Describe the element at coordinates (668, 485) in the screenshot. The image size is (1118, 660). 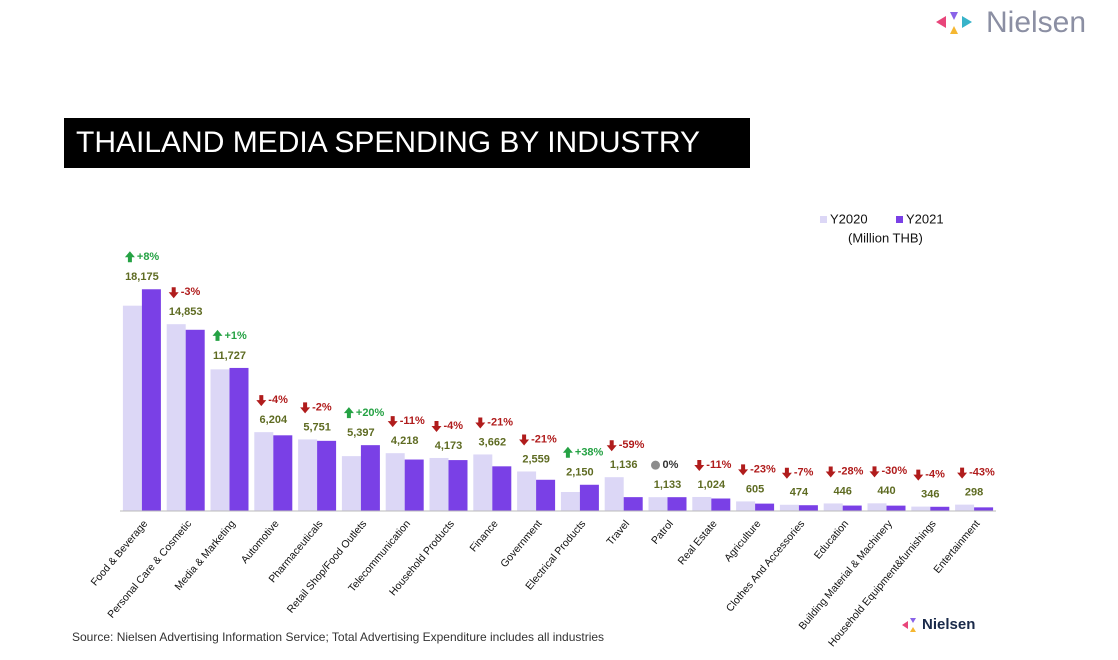
I see `value-label: 1,133` at that location.